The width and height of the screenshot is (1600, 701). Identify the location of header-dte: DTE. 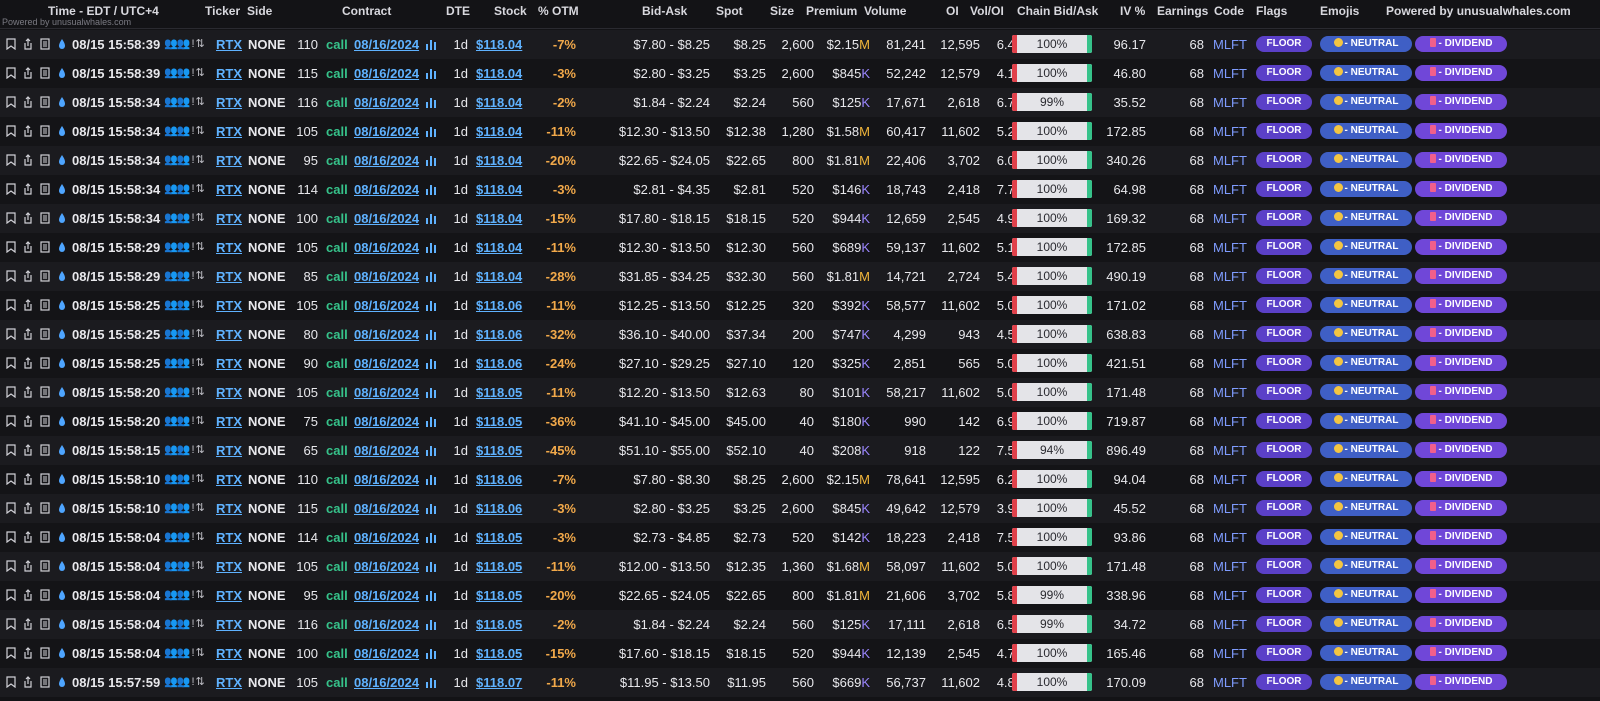
(458, 11).